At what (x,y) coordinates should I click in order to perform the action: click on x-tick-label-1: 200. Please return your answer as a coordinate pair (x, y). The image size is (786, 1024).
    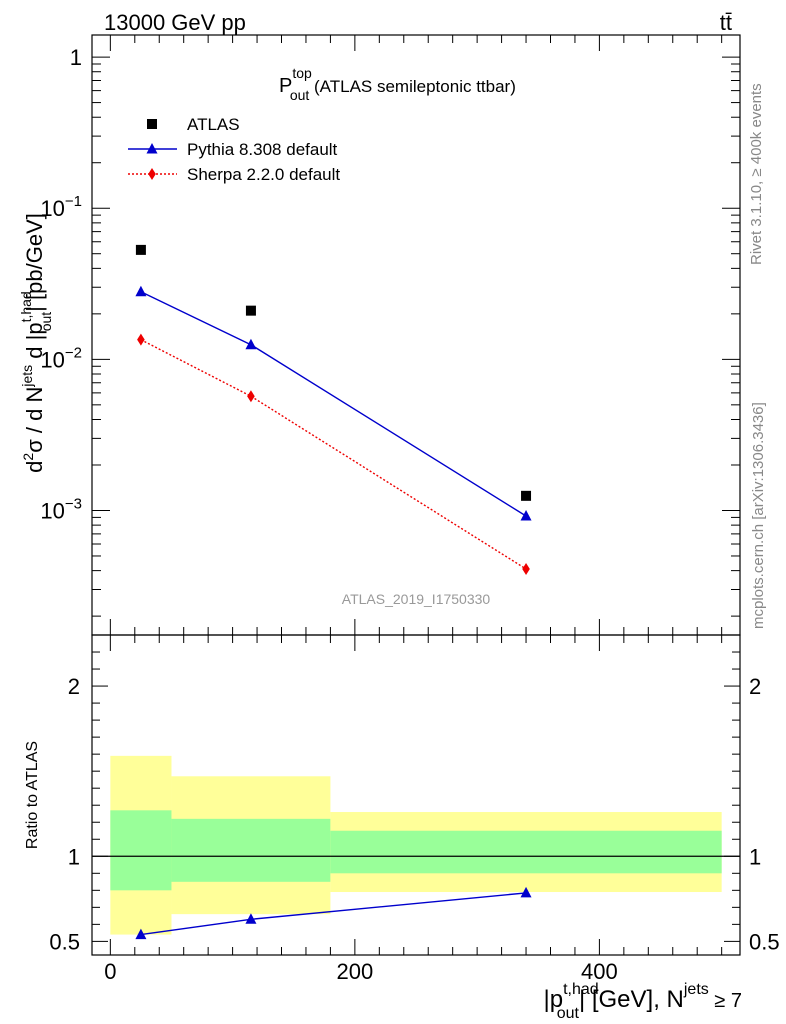
    Looking at the image, I should click on (355, 971).